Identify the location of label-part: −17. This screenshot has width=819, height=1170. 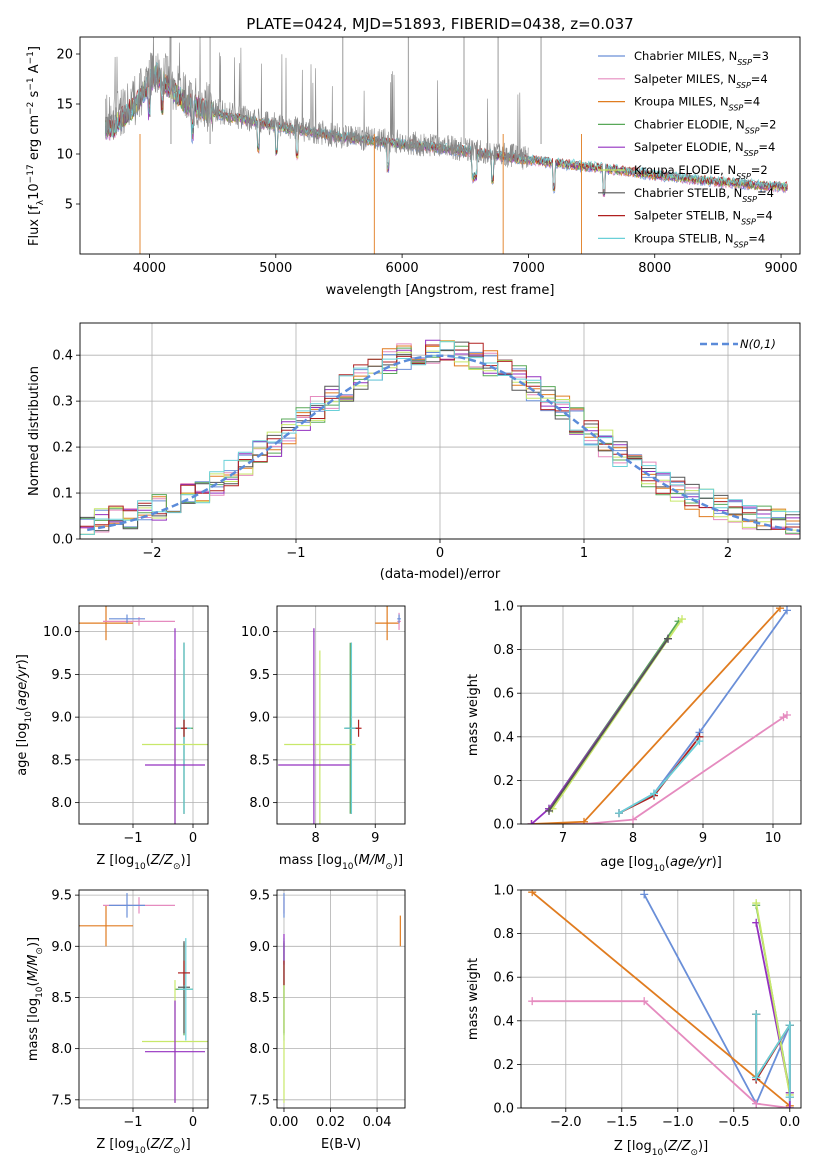
(31, 173).